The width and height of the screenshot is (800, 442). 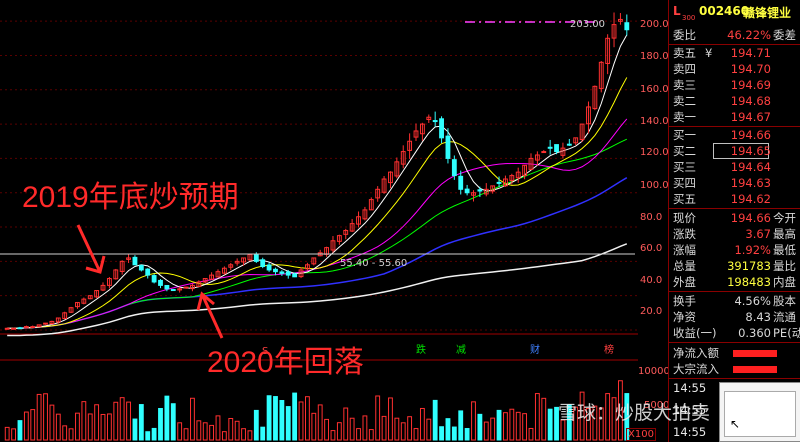 I want to click on axis-tick: 160.0, so click(x=654, y=89).